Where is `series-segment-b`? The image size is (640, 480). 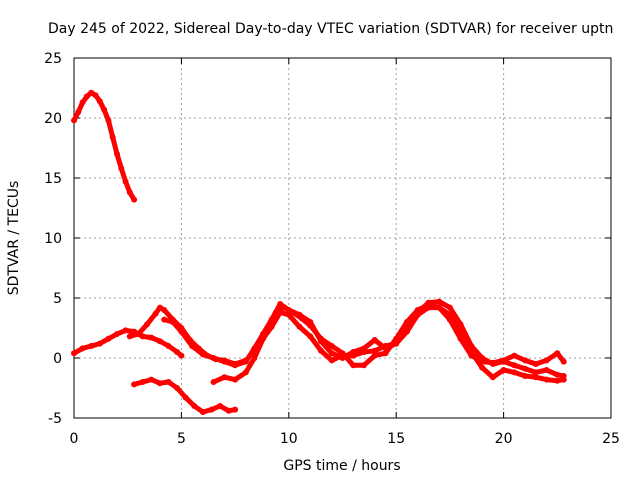 series-segment-b is located at coordinates (127, 343).